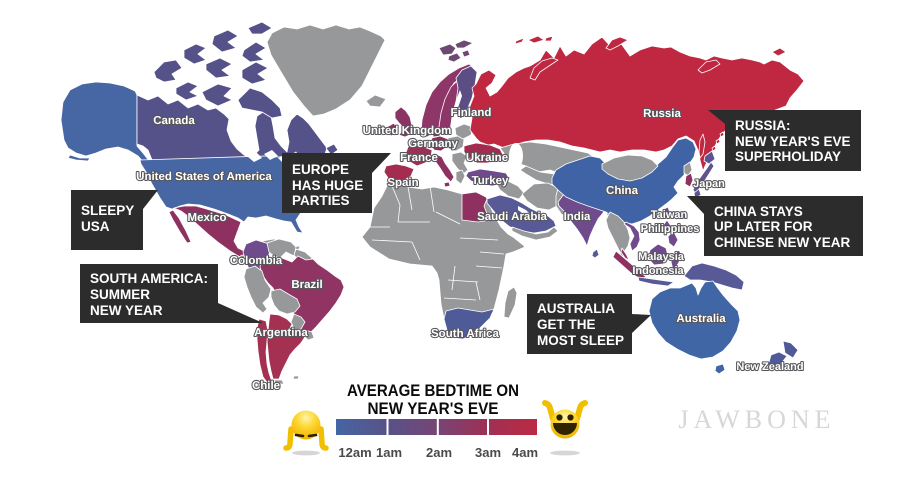 The width and height of the screenshot is (905, 480). Describe the element at coordinates (661, 257) in the screenshot. I see `svg-text: Malaysia` at that location.